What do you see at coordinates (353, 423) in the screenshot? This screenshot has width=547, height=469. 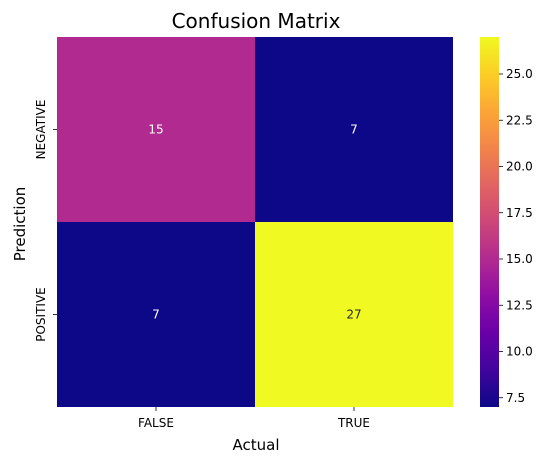 I see `x-tick-label: TRUE` at bounding box center [353, 423].